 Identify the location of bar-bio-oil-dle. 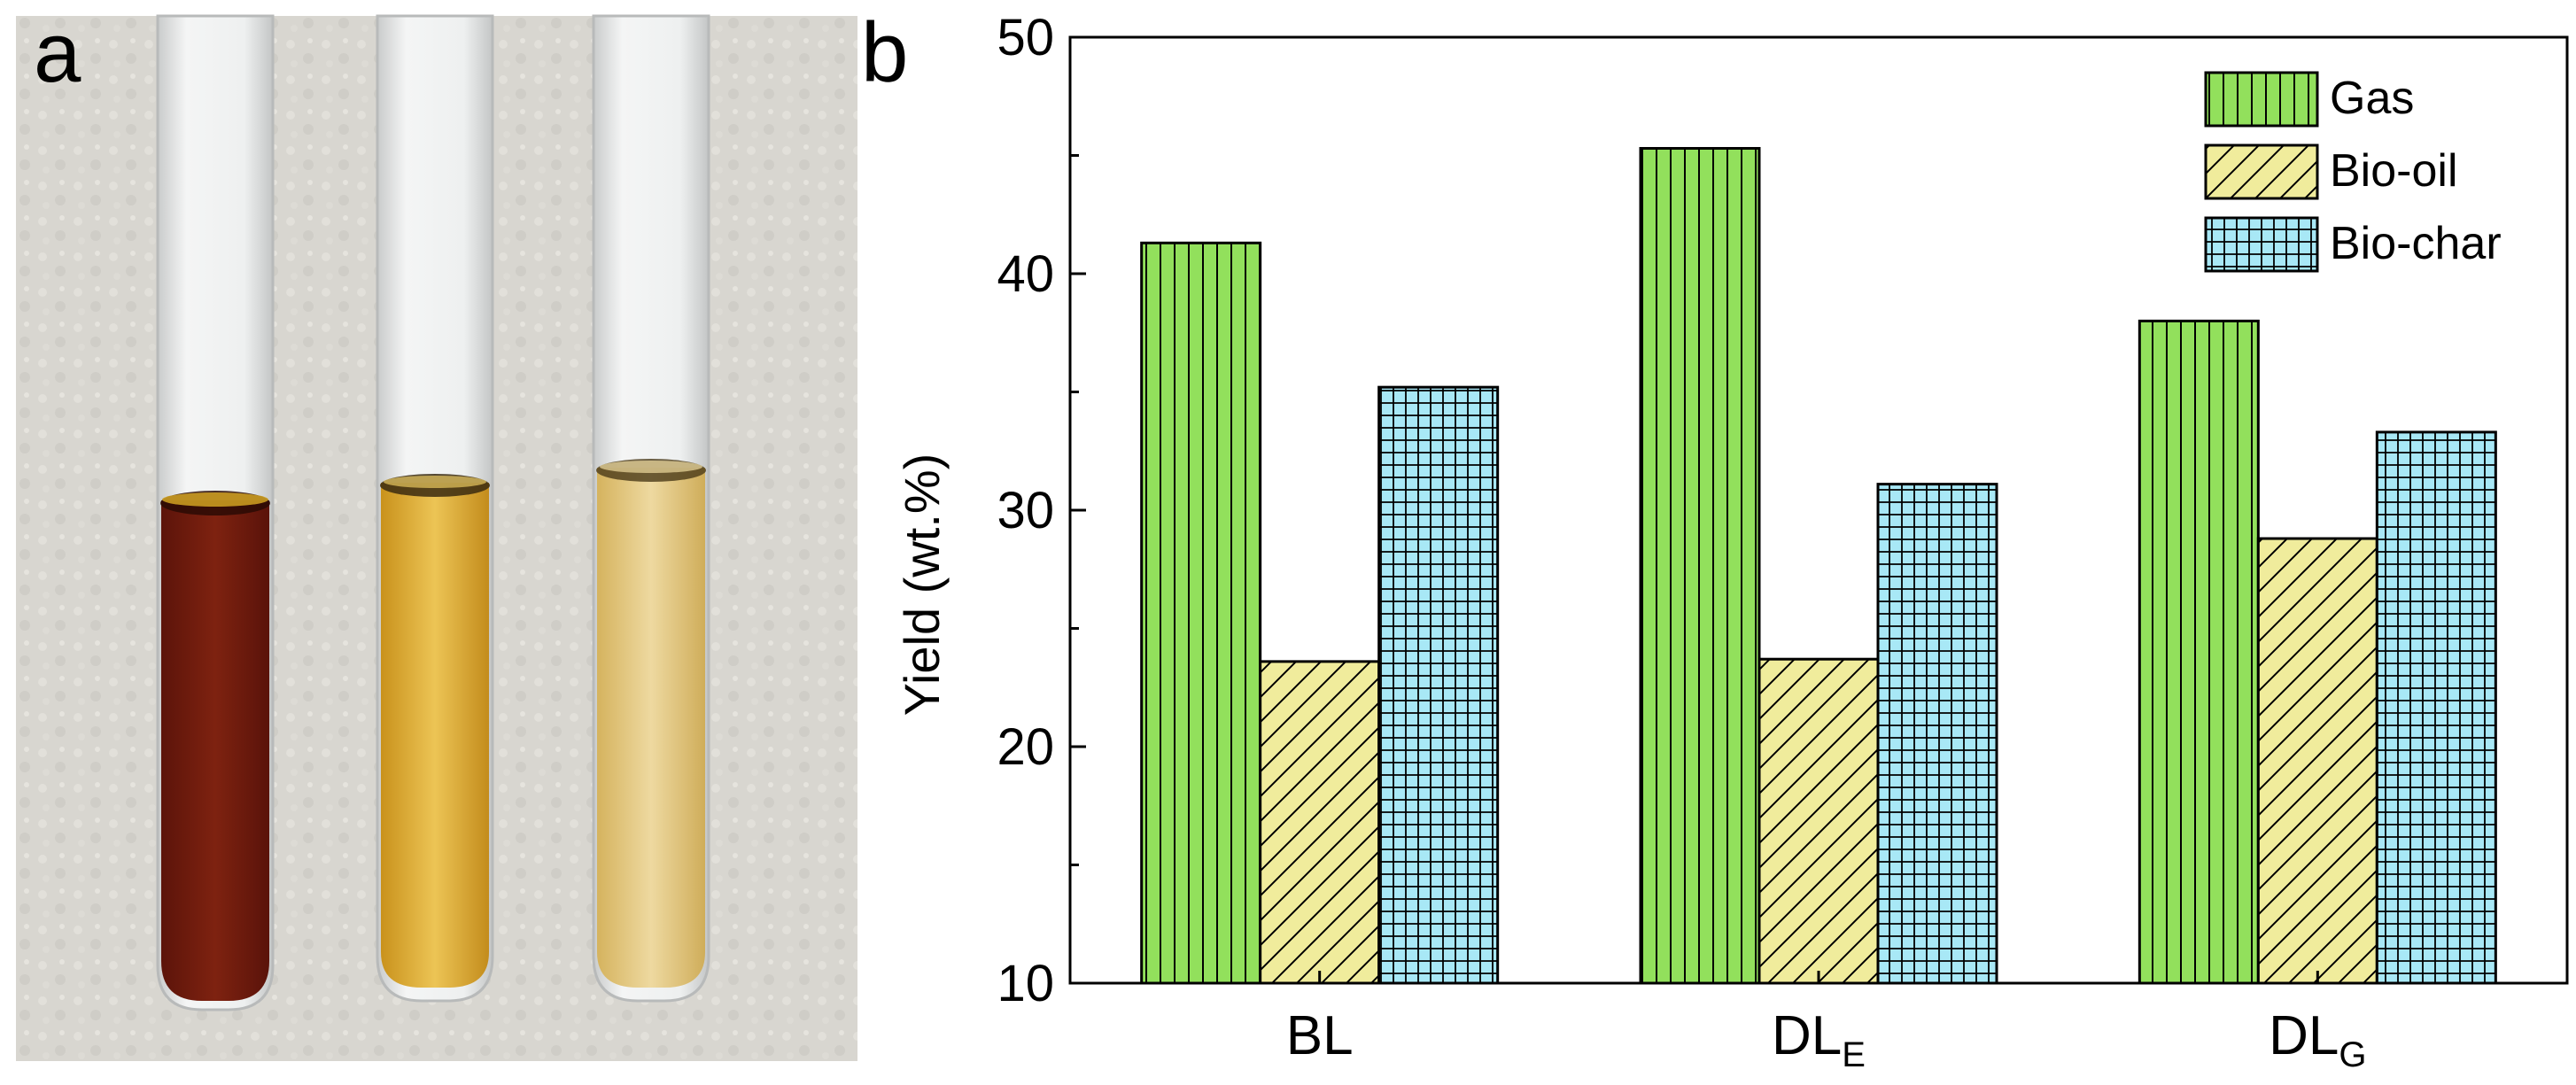
(1818, 821).